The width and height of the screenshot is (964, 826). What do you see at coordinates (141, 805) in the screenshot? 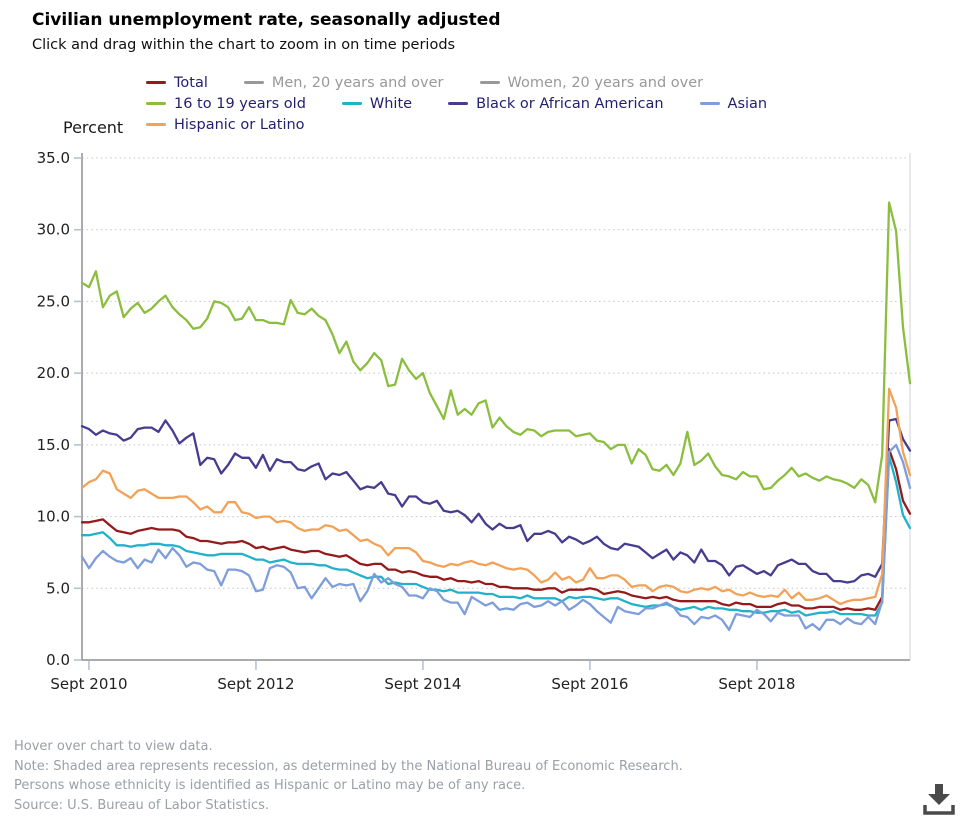
I see `footer-source: Source: U.S. Bureau of Labor Statistics.` at bounding box center [141, 805].